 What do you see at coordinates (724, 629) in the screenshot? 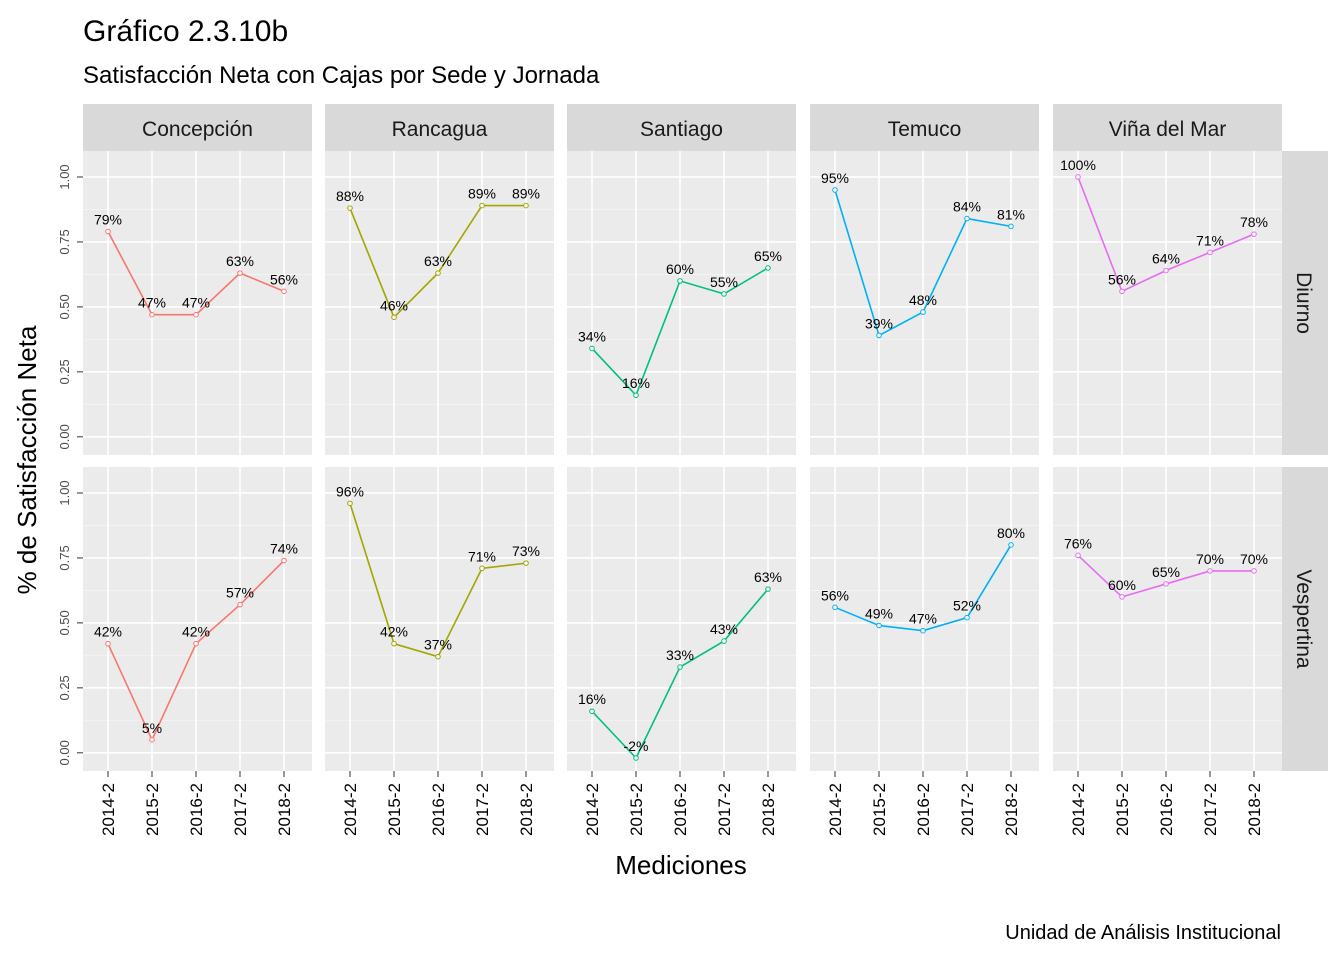
I see `data-label: 43%` at bounding box center [724, 629].